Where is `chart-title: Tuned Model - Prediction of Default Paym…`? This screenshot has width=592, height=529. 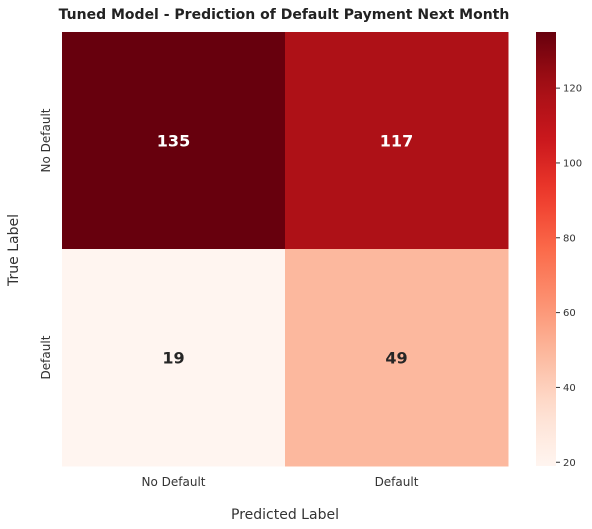 chart-title: Tuned Model - Prediction of Default Paym… is located at coordinates (284, 15).